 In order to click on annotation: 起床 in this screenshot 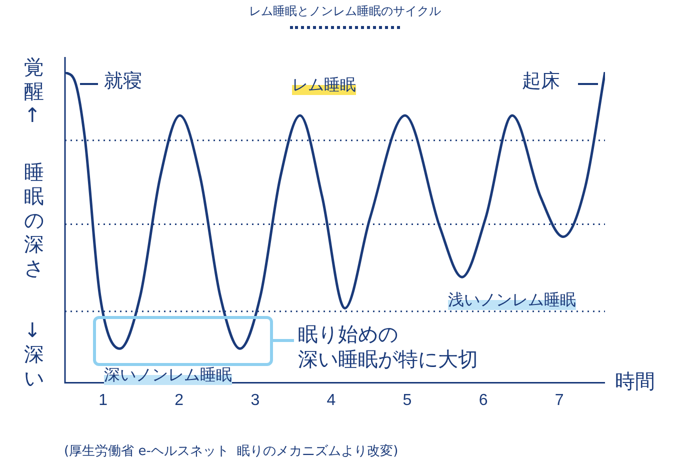, I will do `click(541, 82)`.